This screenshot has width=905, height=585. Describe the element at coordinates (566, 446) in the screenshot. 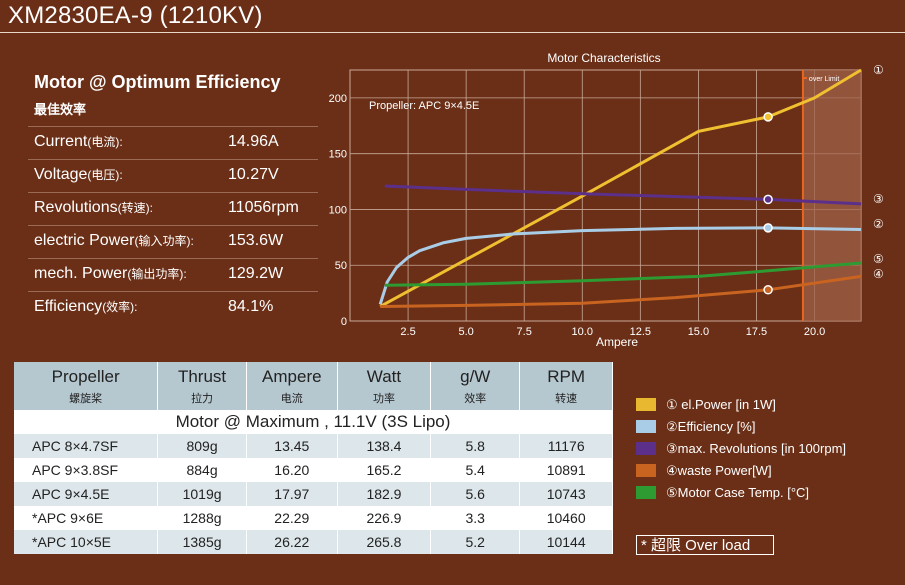

I see `table-cell: 11176` at that location.